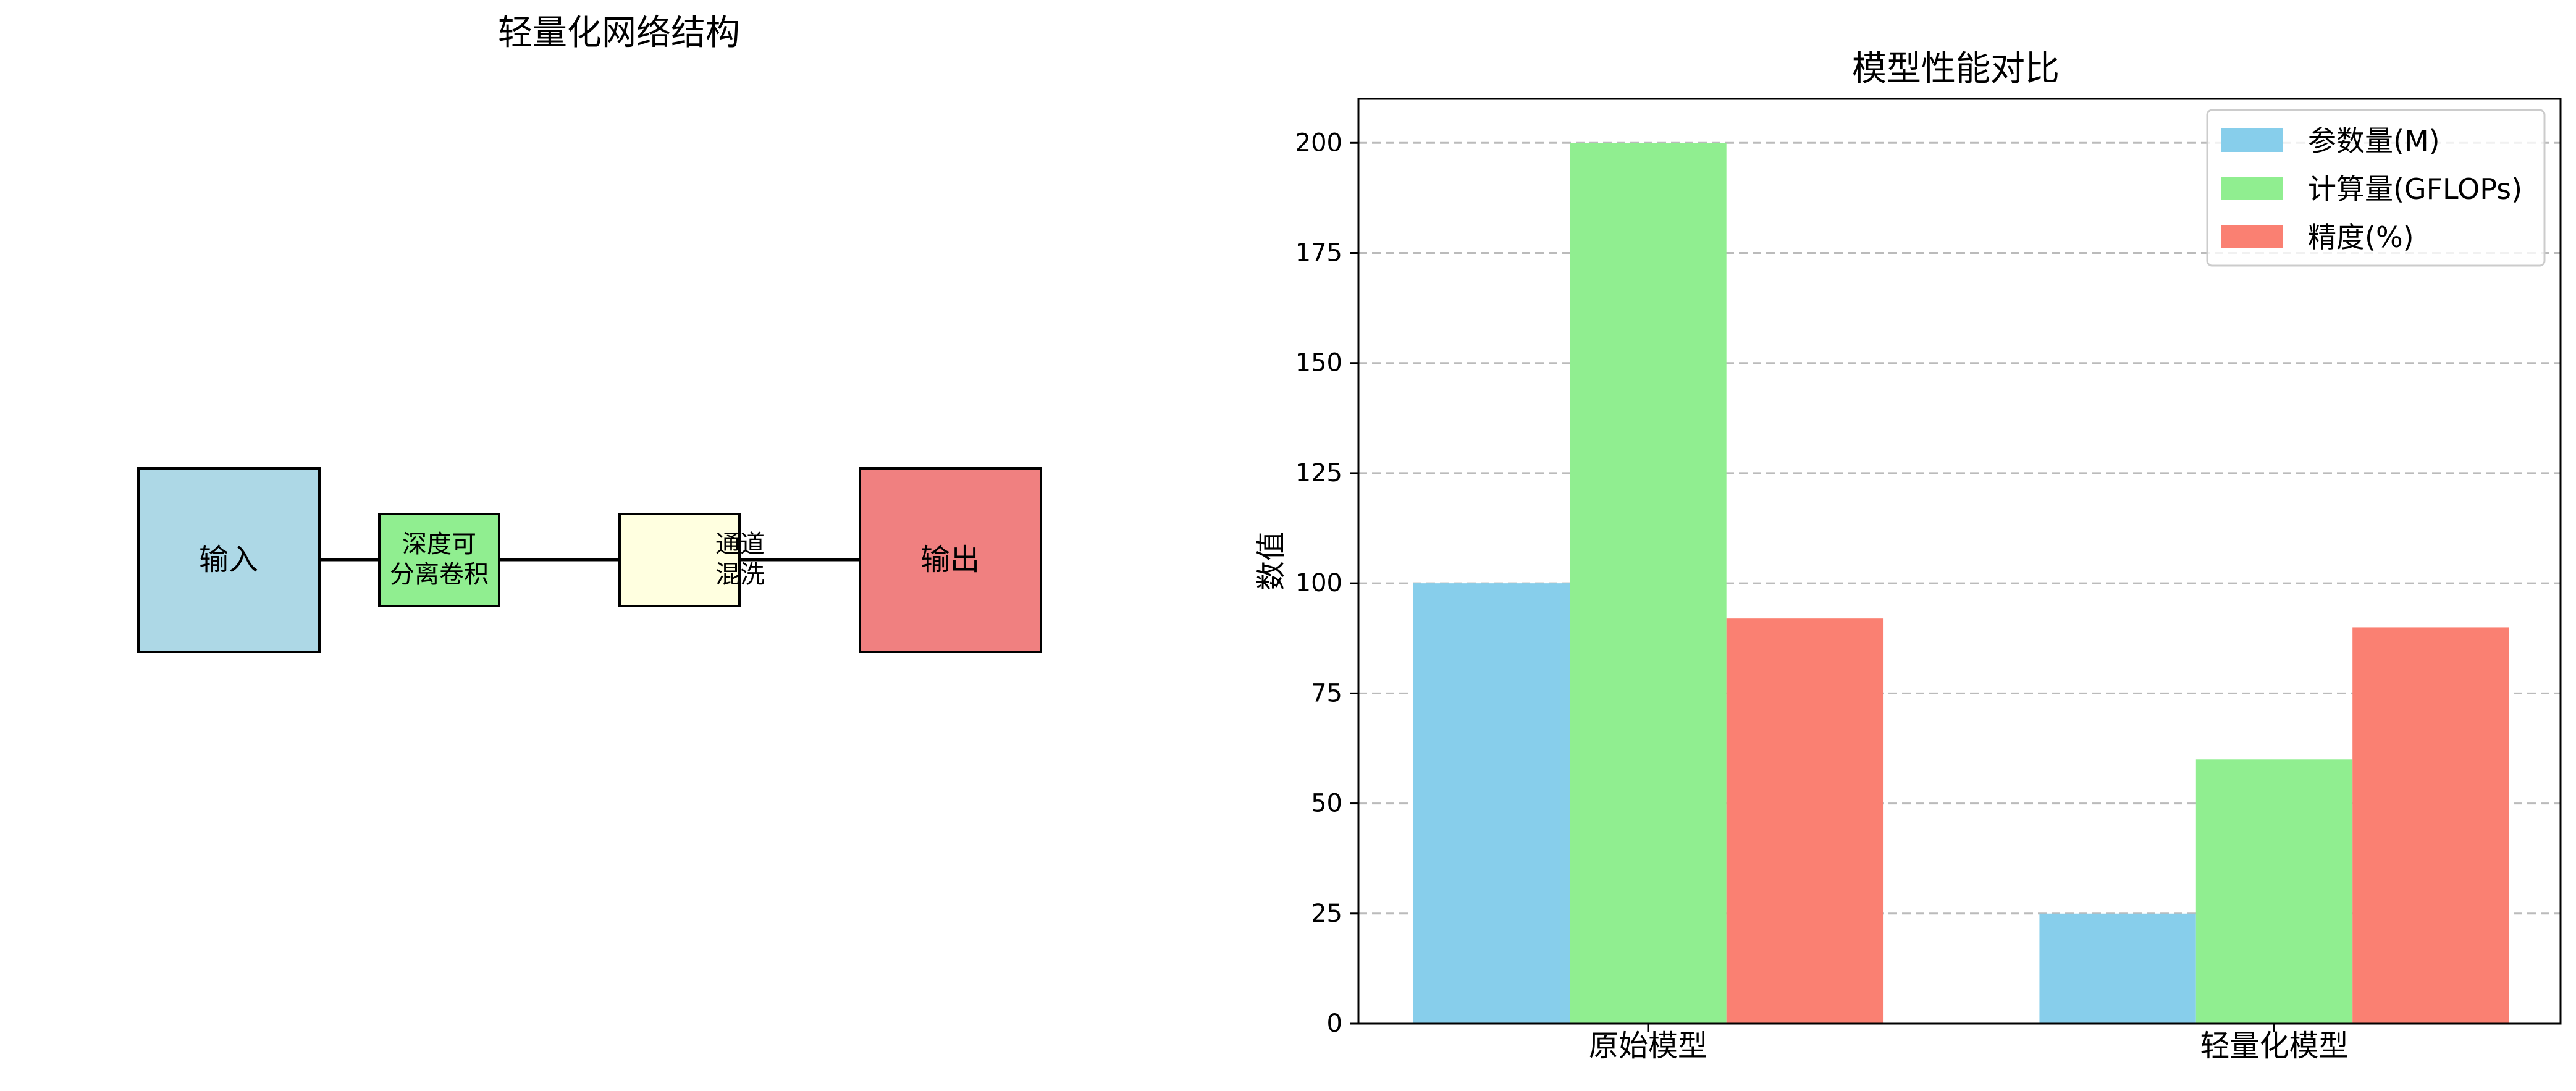 This screenshot has height=1091, width=2576. What do you see at coordinates (679, 560) in the screenshot?
I see `node-shuffle` at bounding box center [679, 560].